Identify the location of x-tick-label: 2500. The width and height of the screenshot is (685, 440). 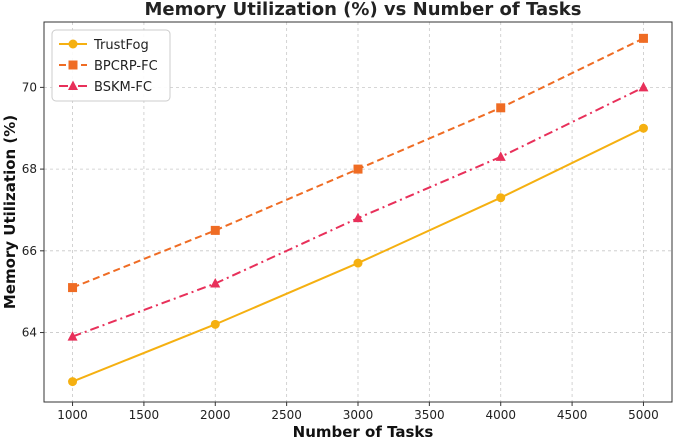
(286, 415).